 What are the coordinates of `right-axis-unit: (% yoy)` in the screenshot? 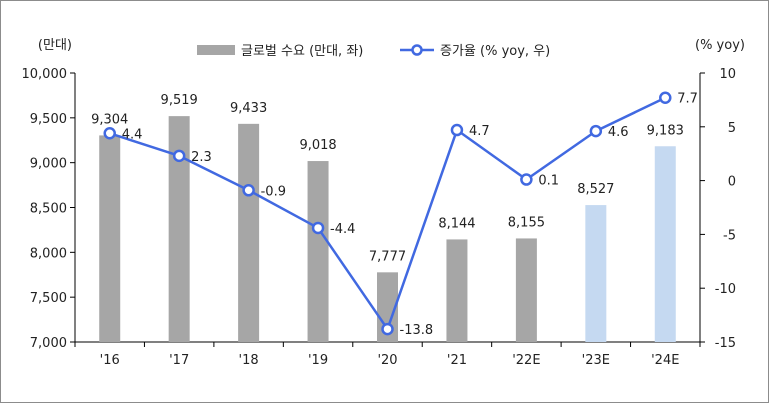 It's located at (720, 45).